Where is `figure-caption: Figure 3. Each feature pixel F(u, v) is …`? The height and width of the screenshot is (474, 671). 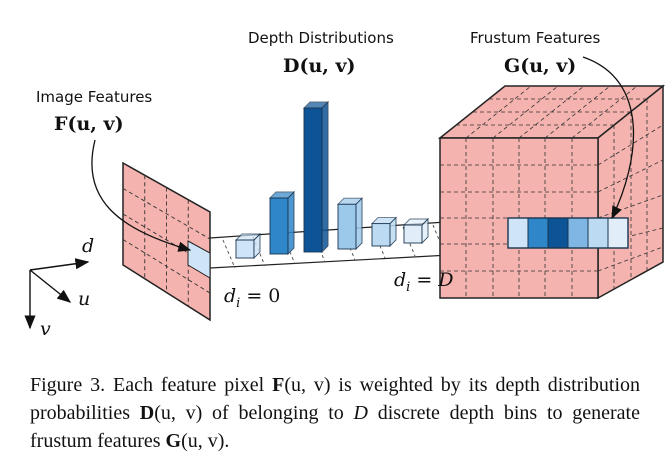
figure-caption: Figure 3. Each feature pixel F(u, v) is … is located at coordinates (335, 413).